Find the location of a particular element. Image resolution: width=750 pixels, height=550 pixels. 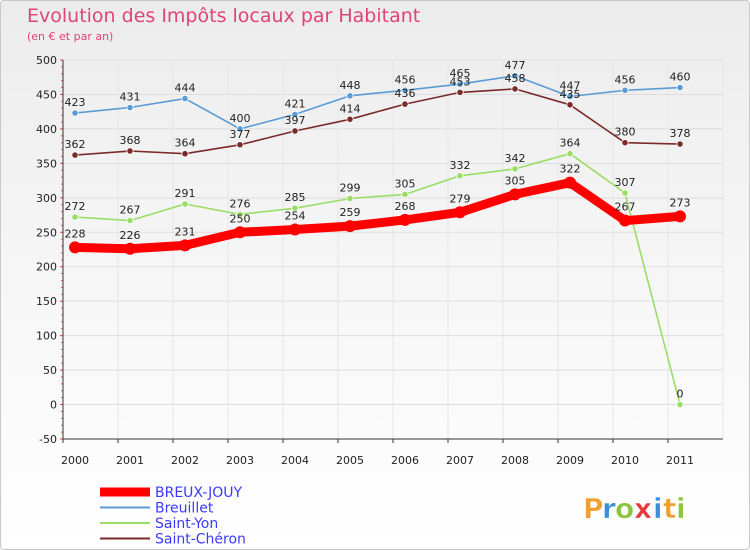

y-tick-label: 400 is located at coordinates (46, 129).